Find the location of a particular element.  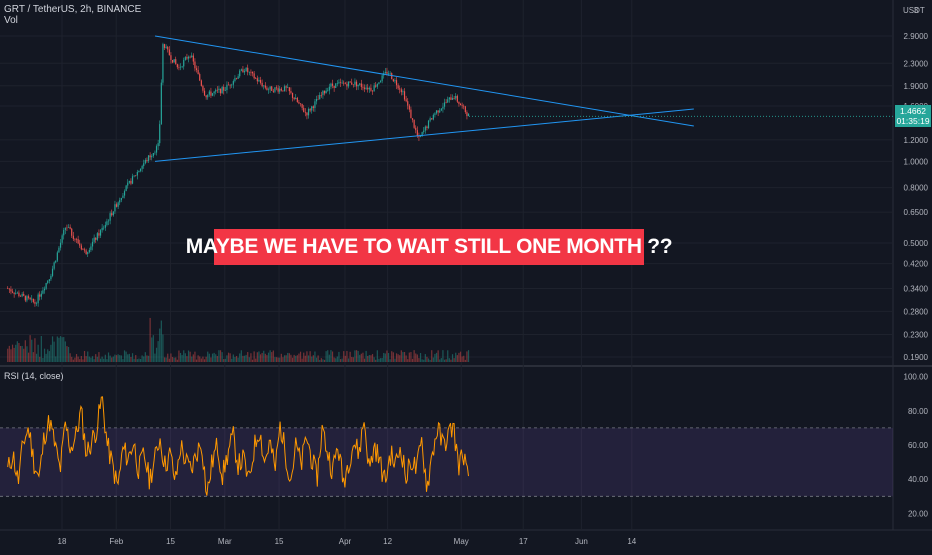

rsi-tick-label: 20.00 is located at coordinates (918, 513).